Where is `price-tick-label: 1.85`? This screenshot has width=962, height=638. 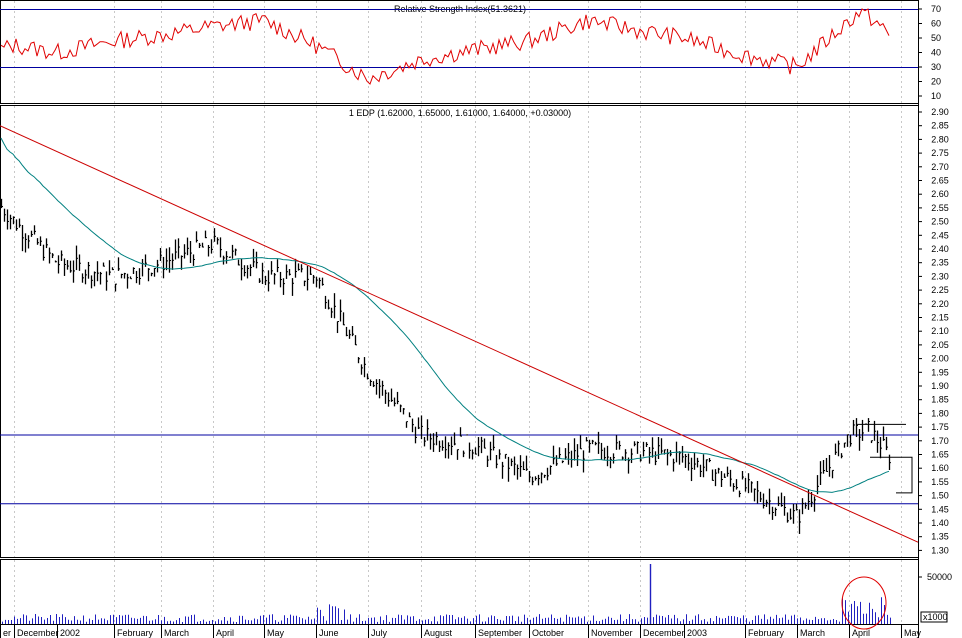 price-tick-label: 1.85 is located at coordinates (940, 400).